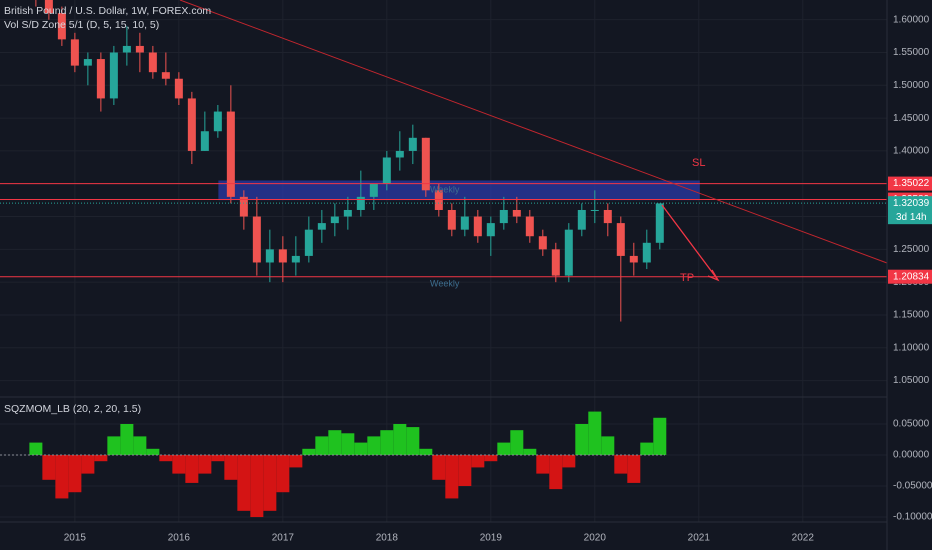 This screenshot has height=550, width=932. I want to click on y-tick-label: 1.50000, so click(911, 85).